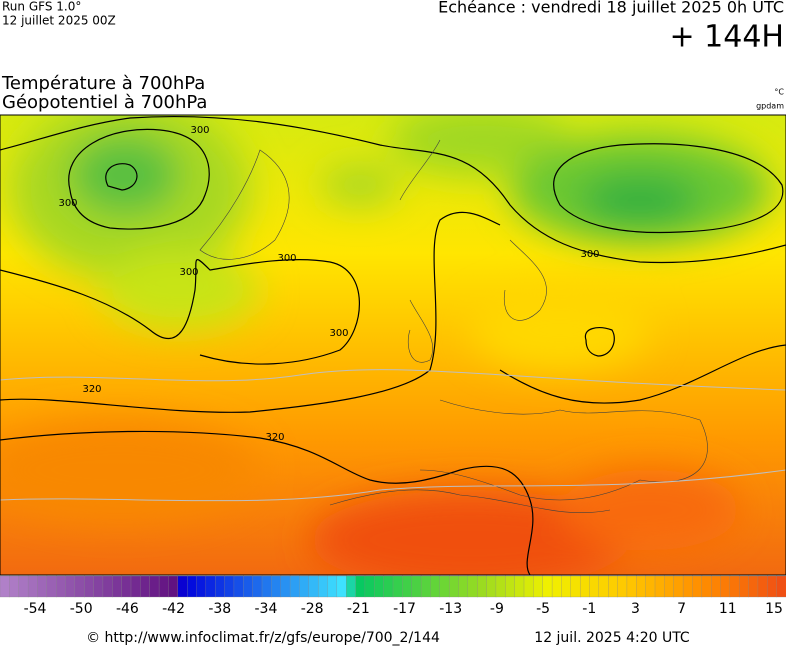 The height and width of the screenshot is (648, 786). Describe the element at coordinates (393, 586) in the screenshot. I see `colorbar` at that location.